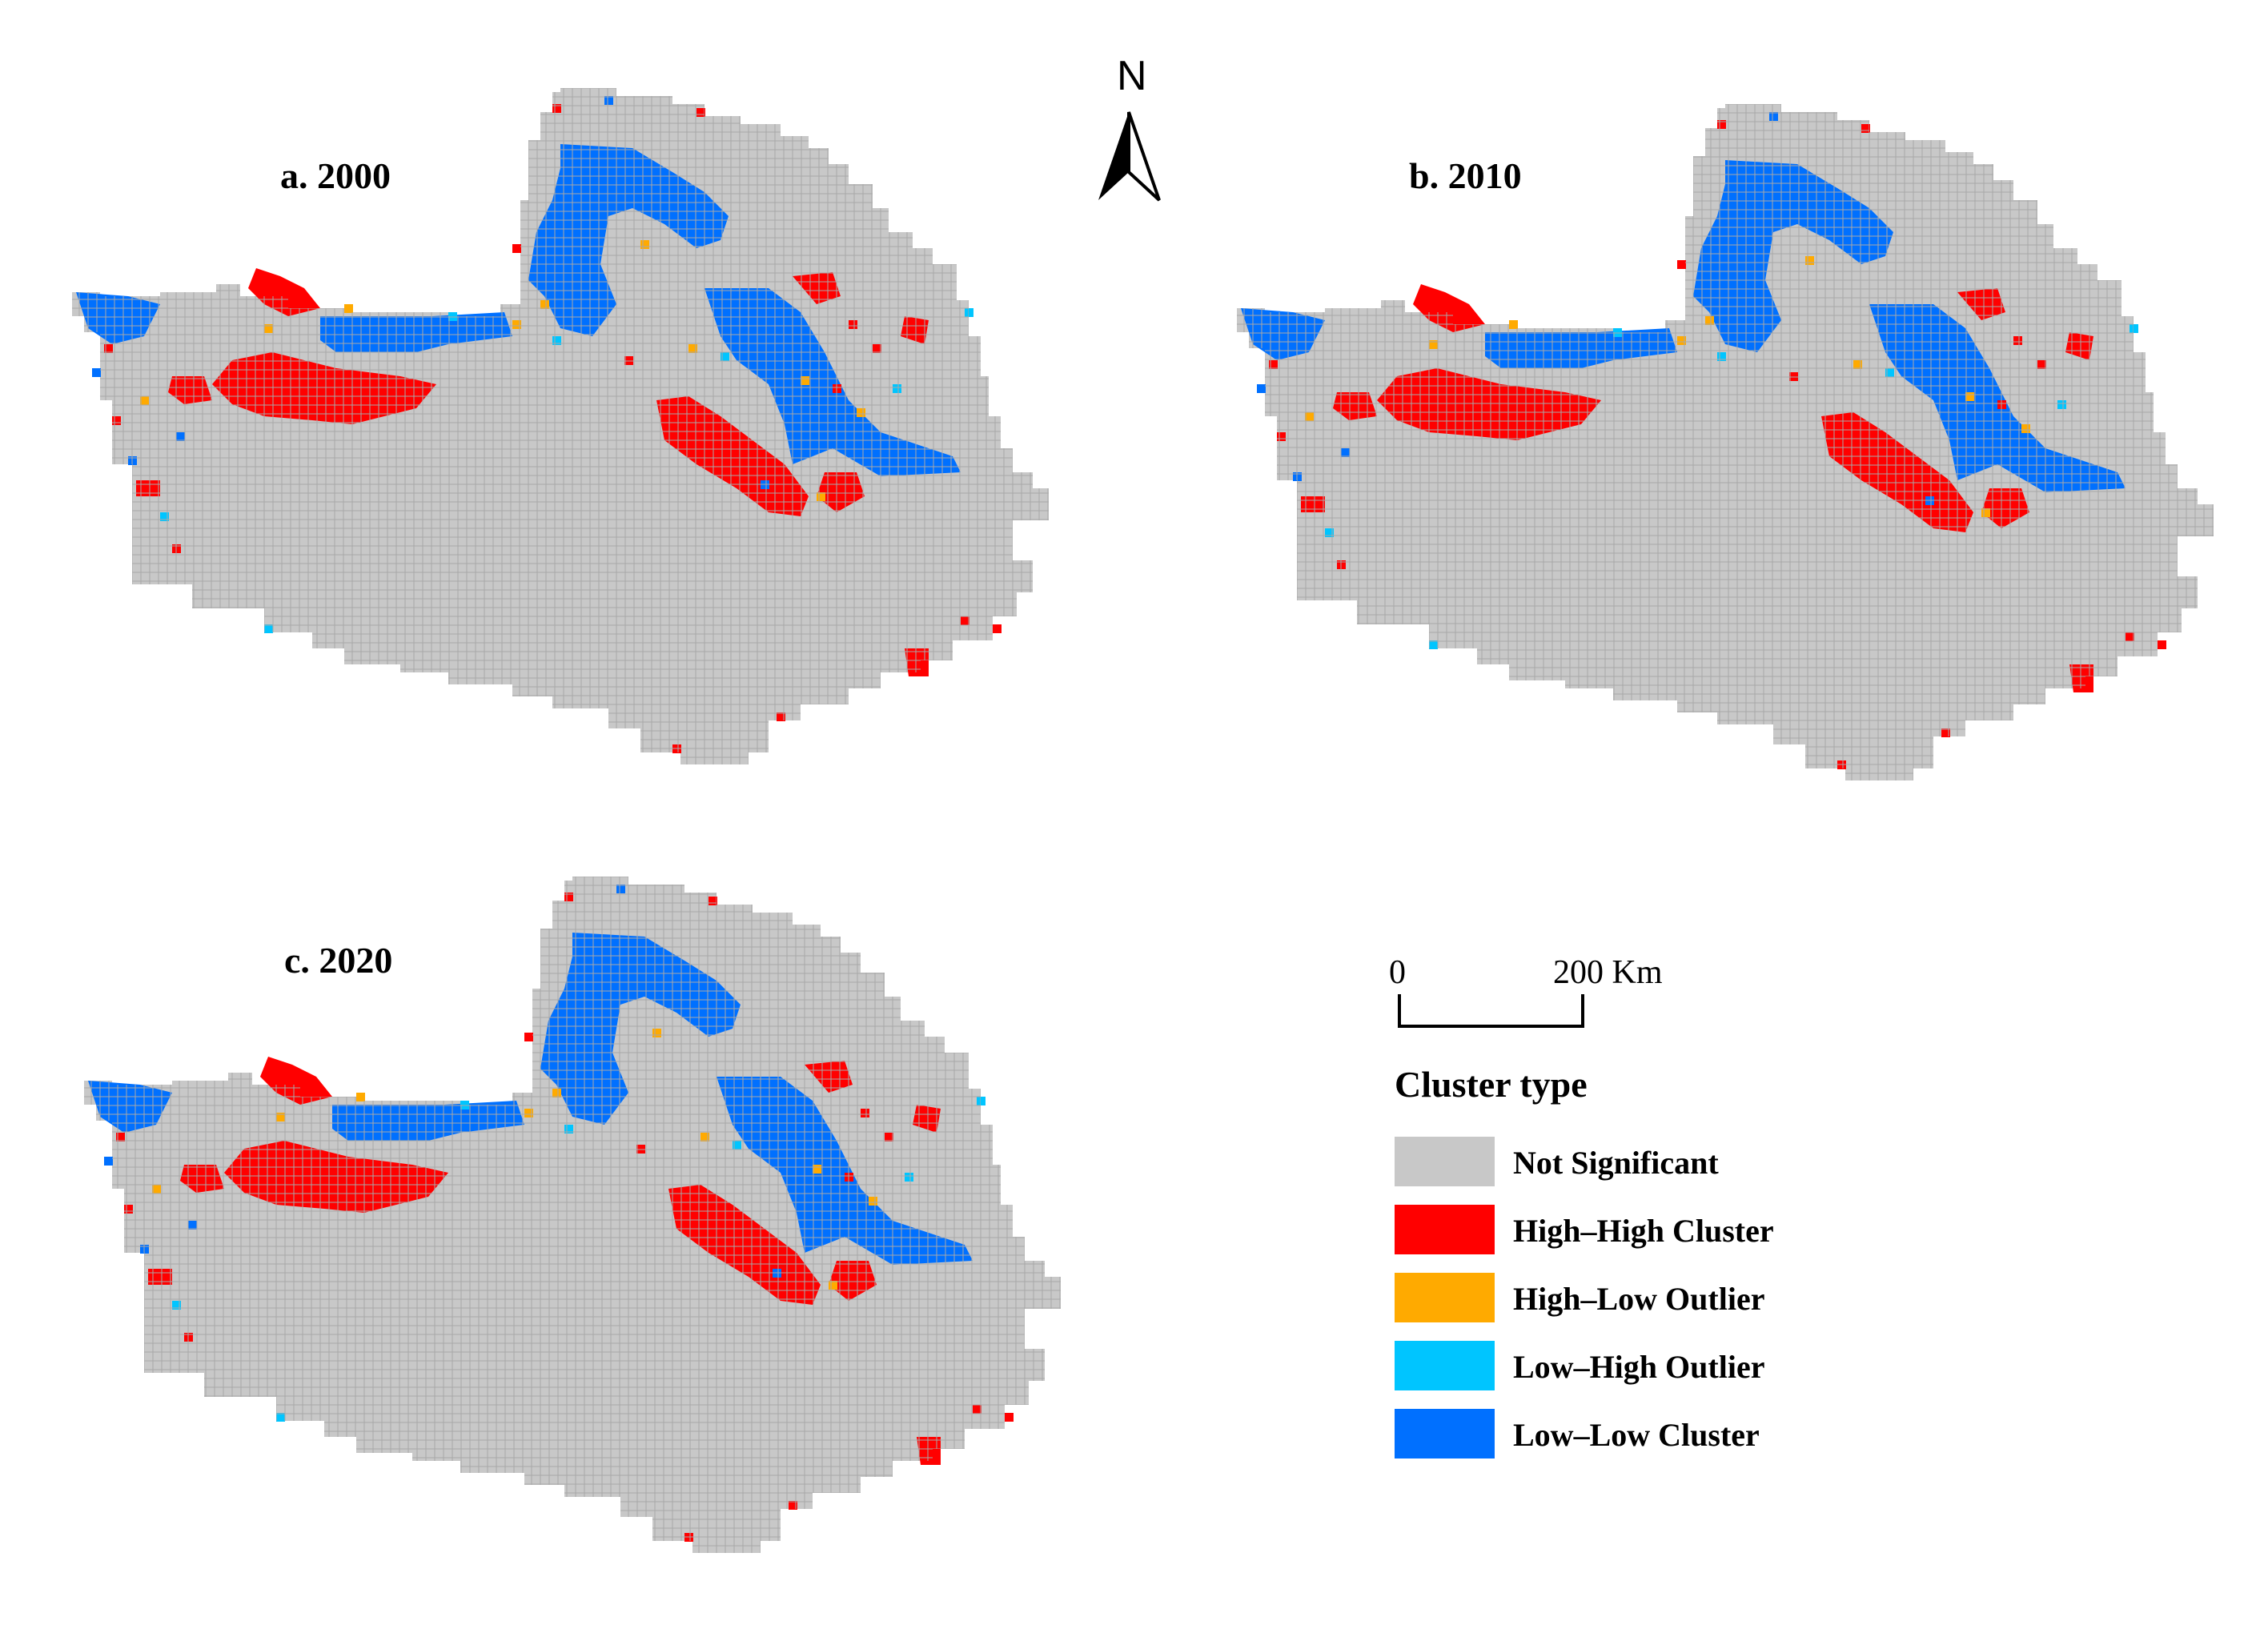 Image resolution: width=2268 pixels, height=1625 pixels. What do you see at coordinates (338, 960) in the screenshot?
I see `panel-title: c. 2020` at bounding box center [338, 960].